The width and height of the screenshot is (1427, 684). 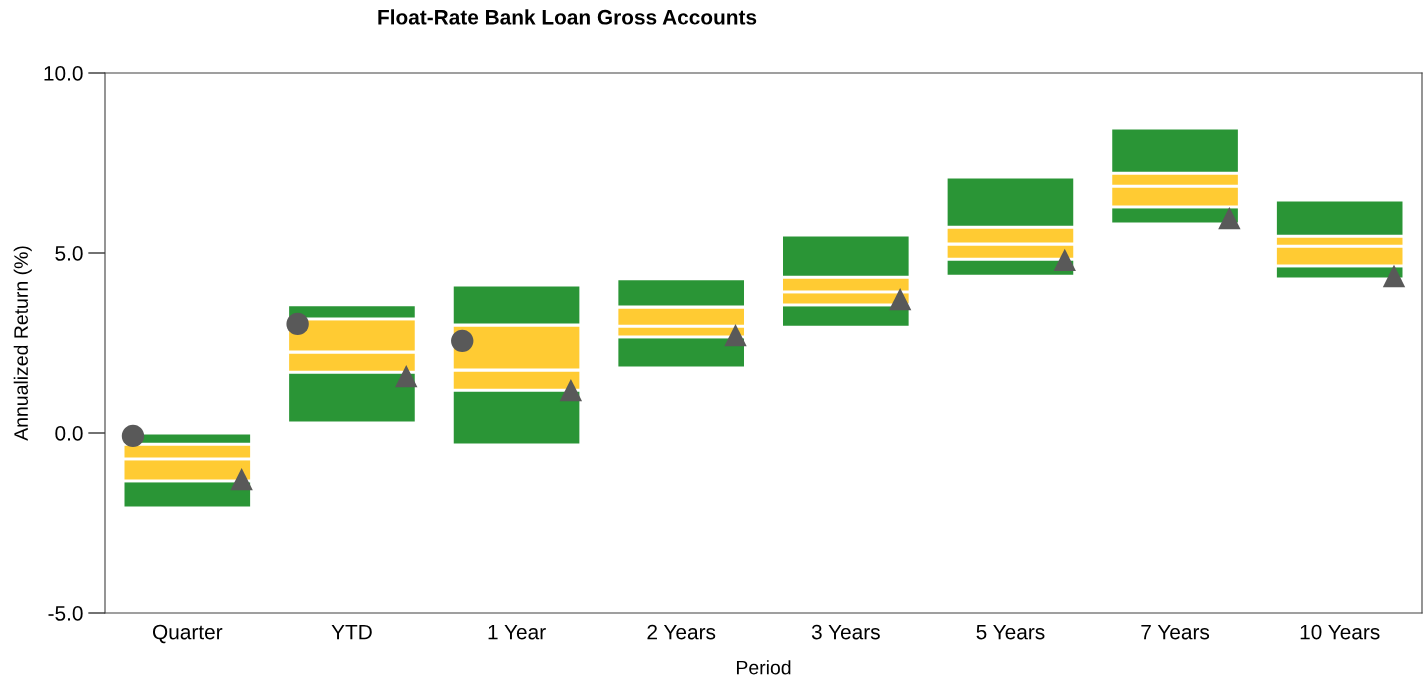 I want to click on x-tick-label: 10 Years, so click(x=1340, y=632).